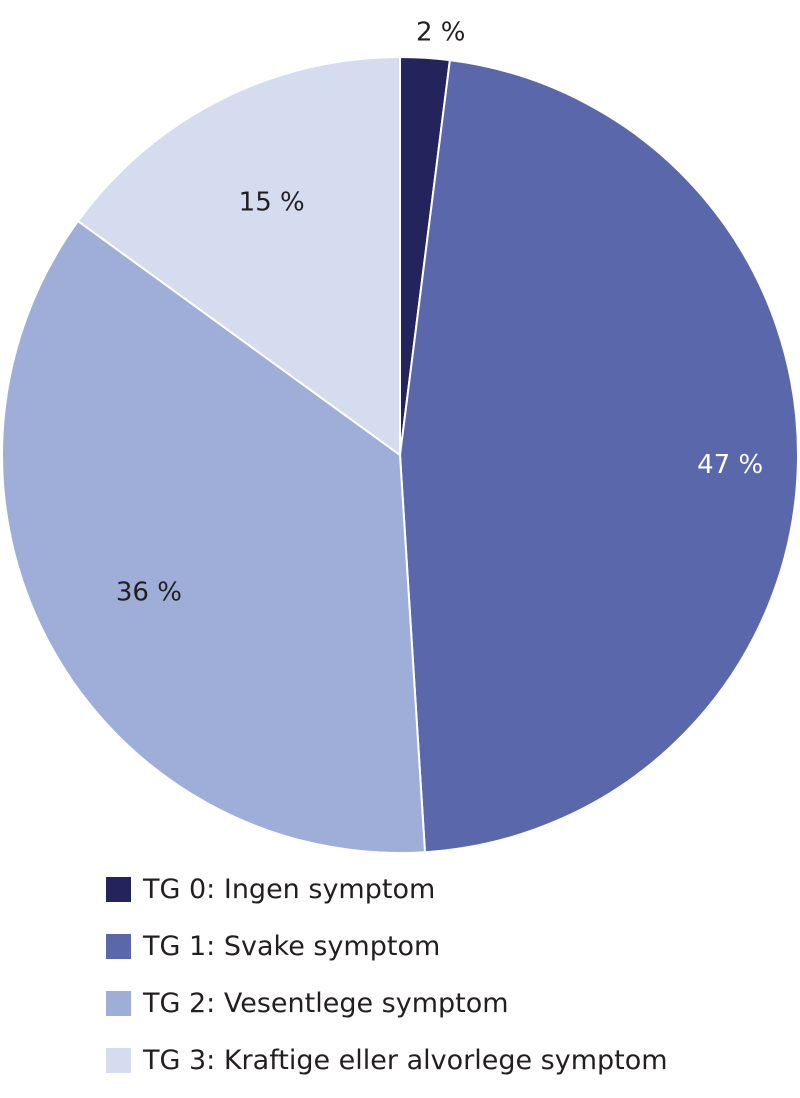 The image size is (800, 1098). What do you see at coordinates (292, 946) in the screenshot?
I see `legend-label-tg1: TG 1: Svake symptom` at bounding box center [292, 946].